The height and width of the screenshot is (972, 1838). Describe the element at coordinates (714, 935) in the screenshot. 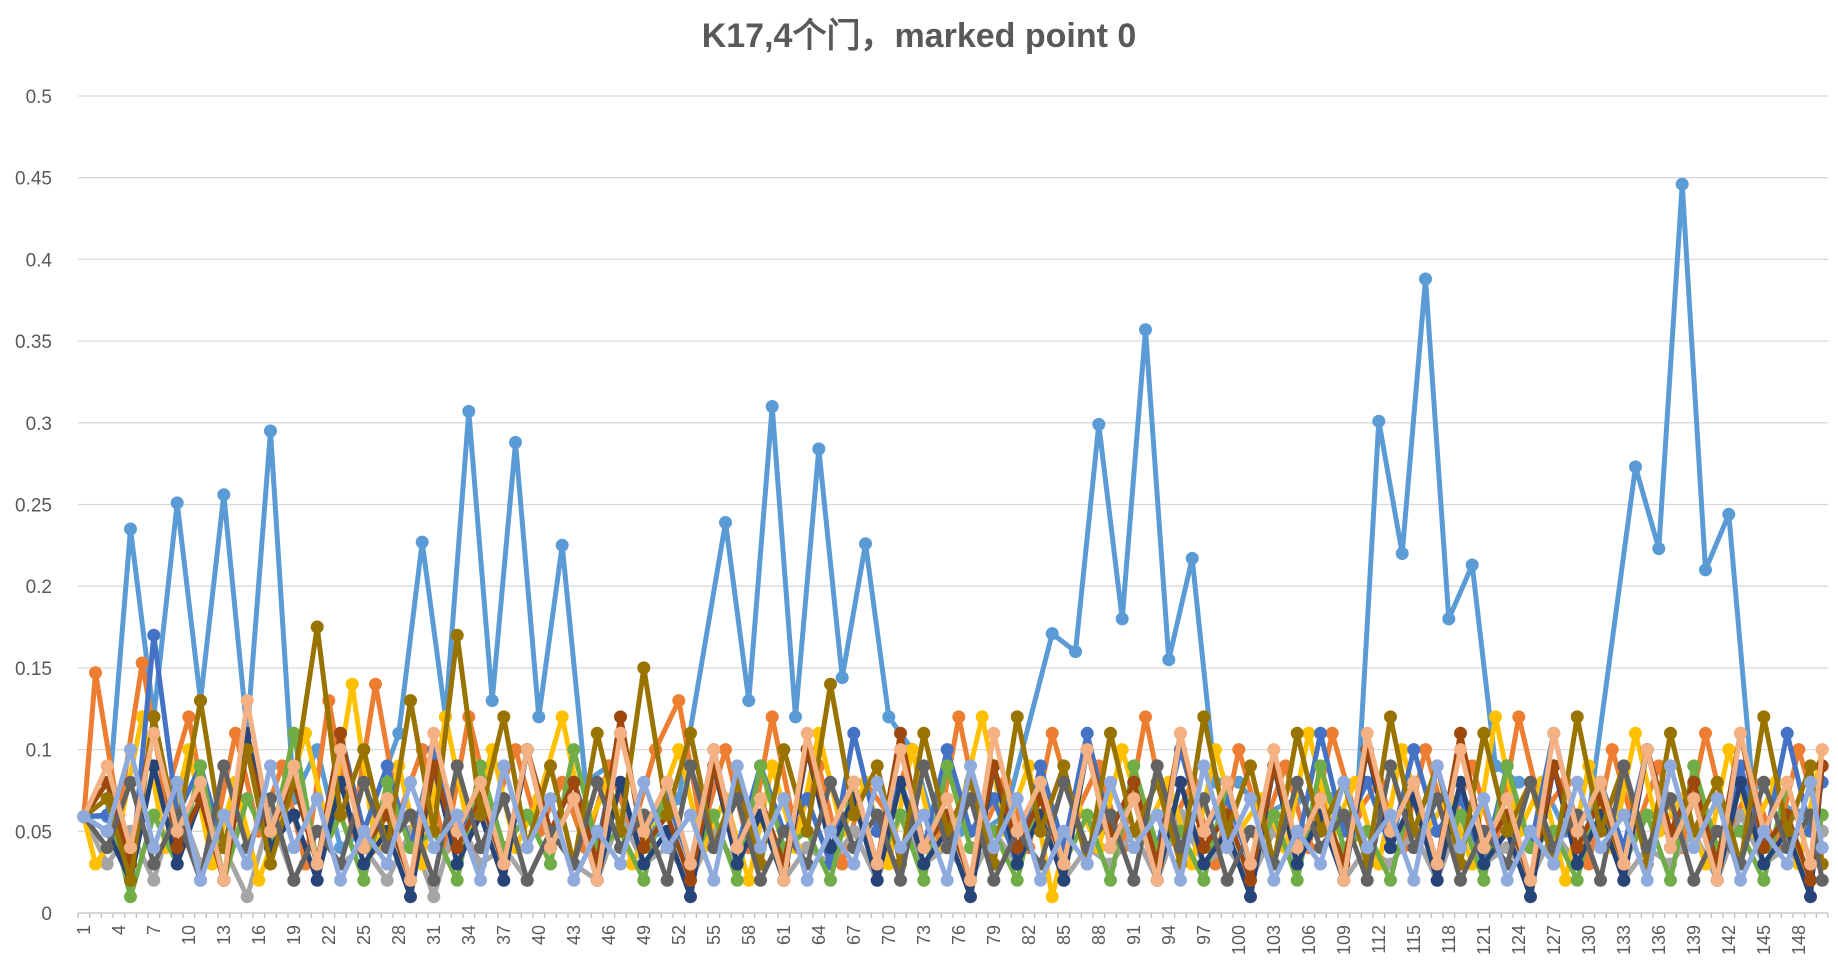

I see `x-tick-label: 55` at that location.